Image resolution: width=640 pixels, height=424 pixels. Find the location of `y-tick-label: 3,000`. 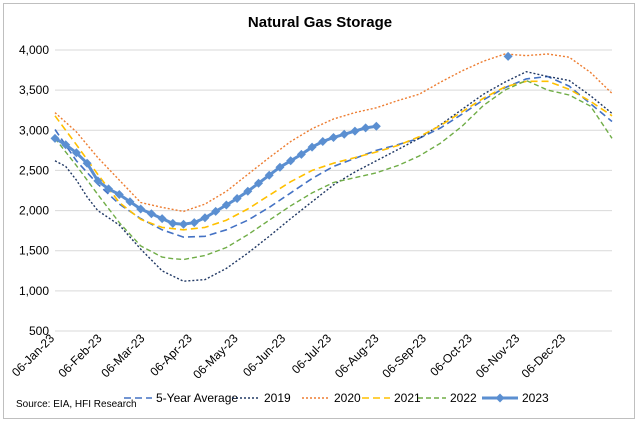

y-tick-label: 3,000 is located at coordinates (34, 130).